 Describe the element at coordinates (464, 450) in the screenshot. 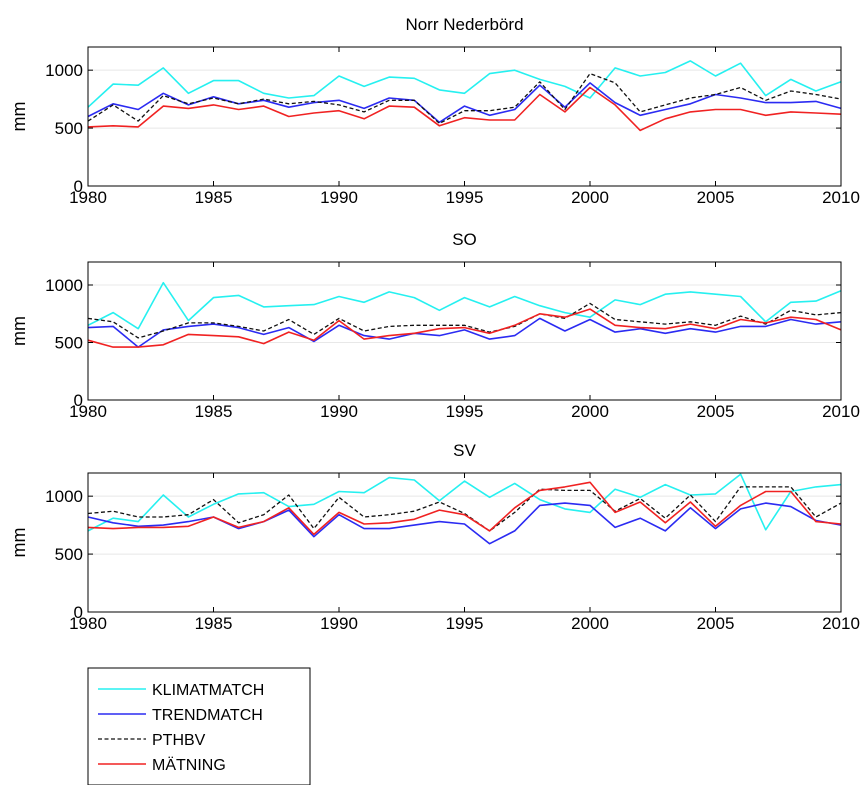

I see `chart-title: SV` at that location.